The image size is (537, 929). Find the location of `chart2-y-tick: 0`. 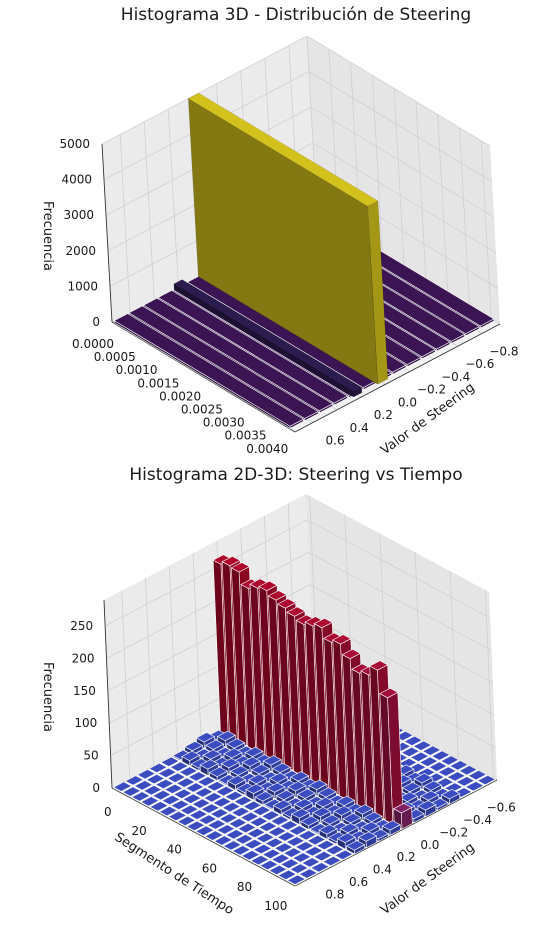

chart2-y-tick: 0 is located at coordinates (108, 812).